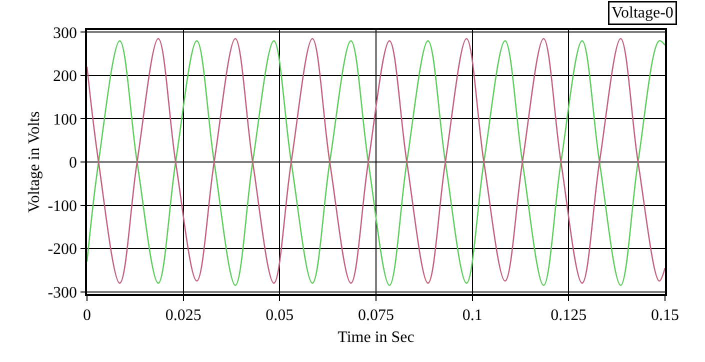  What do you see at coordinates (280, 315) in the screenshot?
I see `x-tick-label: 0.05` at bounding box center [280, 315].